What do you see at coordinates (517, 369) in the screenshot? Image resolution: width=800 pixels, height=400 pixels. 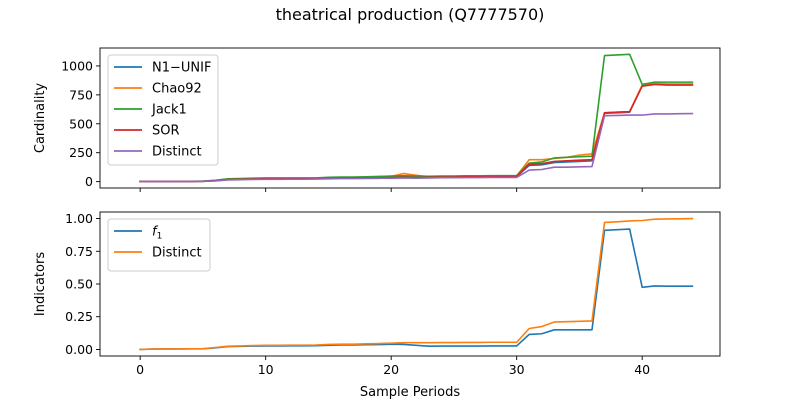 I see `x-tick-label: 30` at bounding box center [517, 369].